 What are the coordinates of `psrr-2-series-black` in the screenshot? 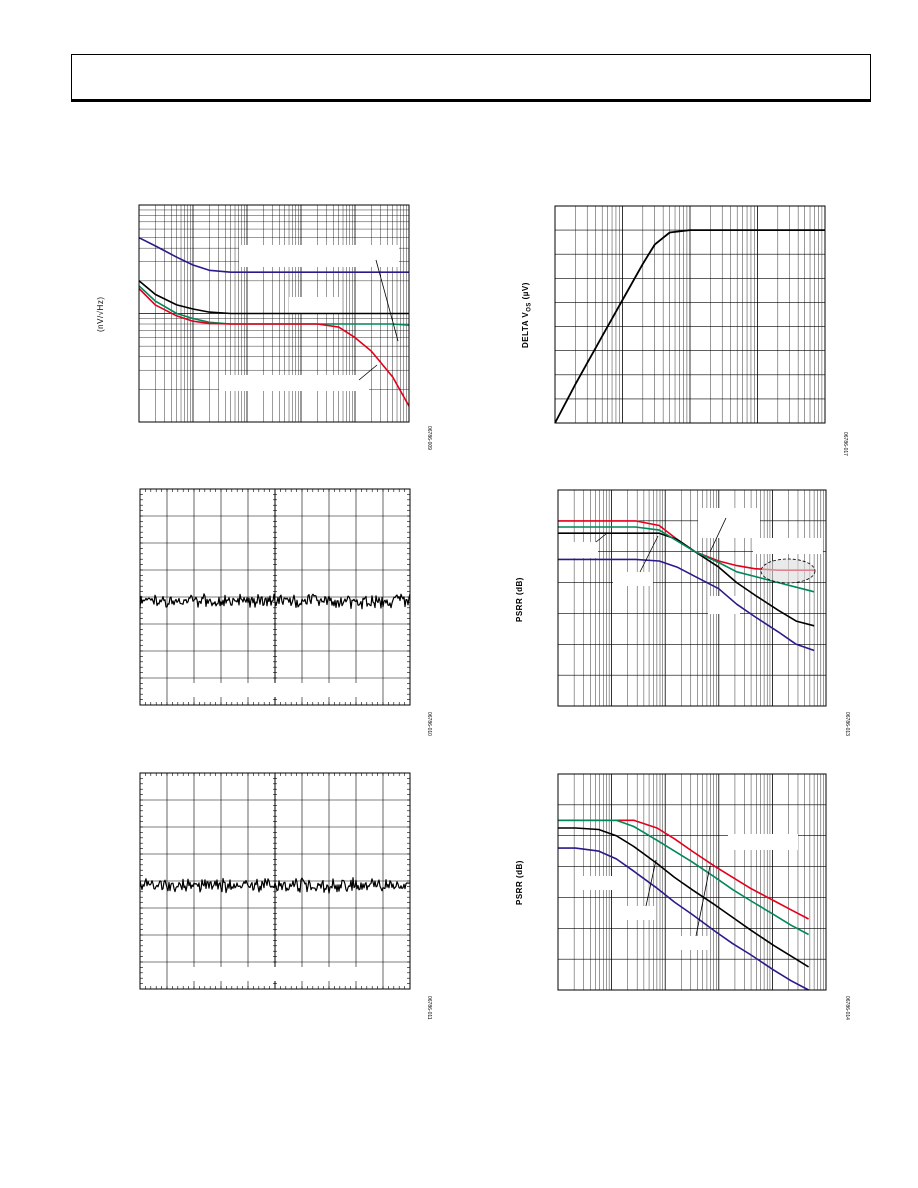 It's located at (684, 897).